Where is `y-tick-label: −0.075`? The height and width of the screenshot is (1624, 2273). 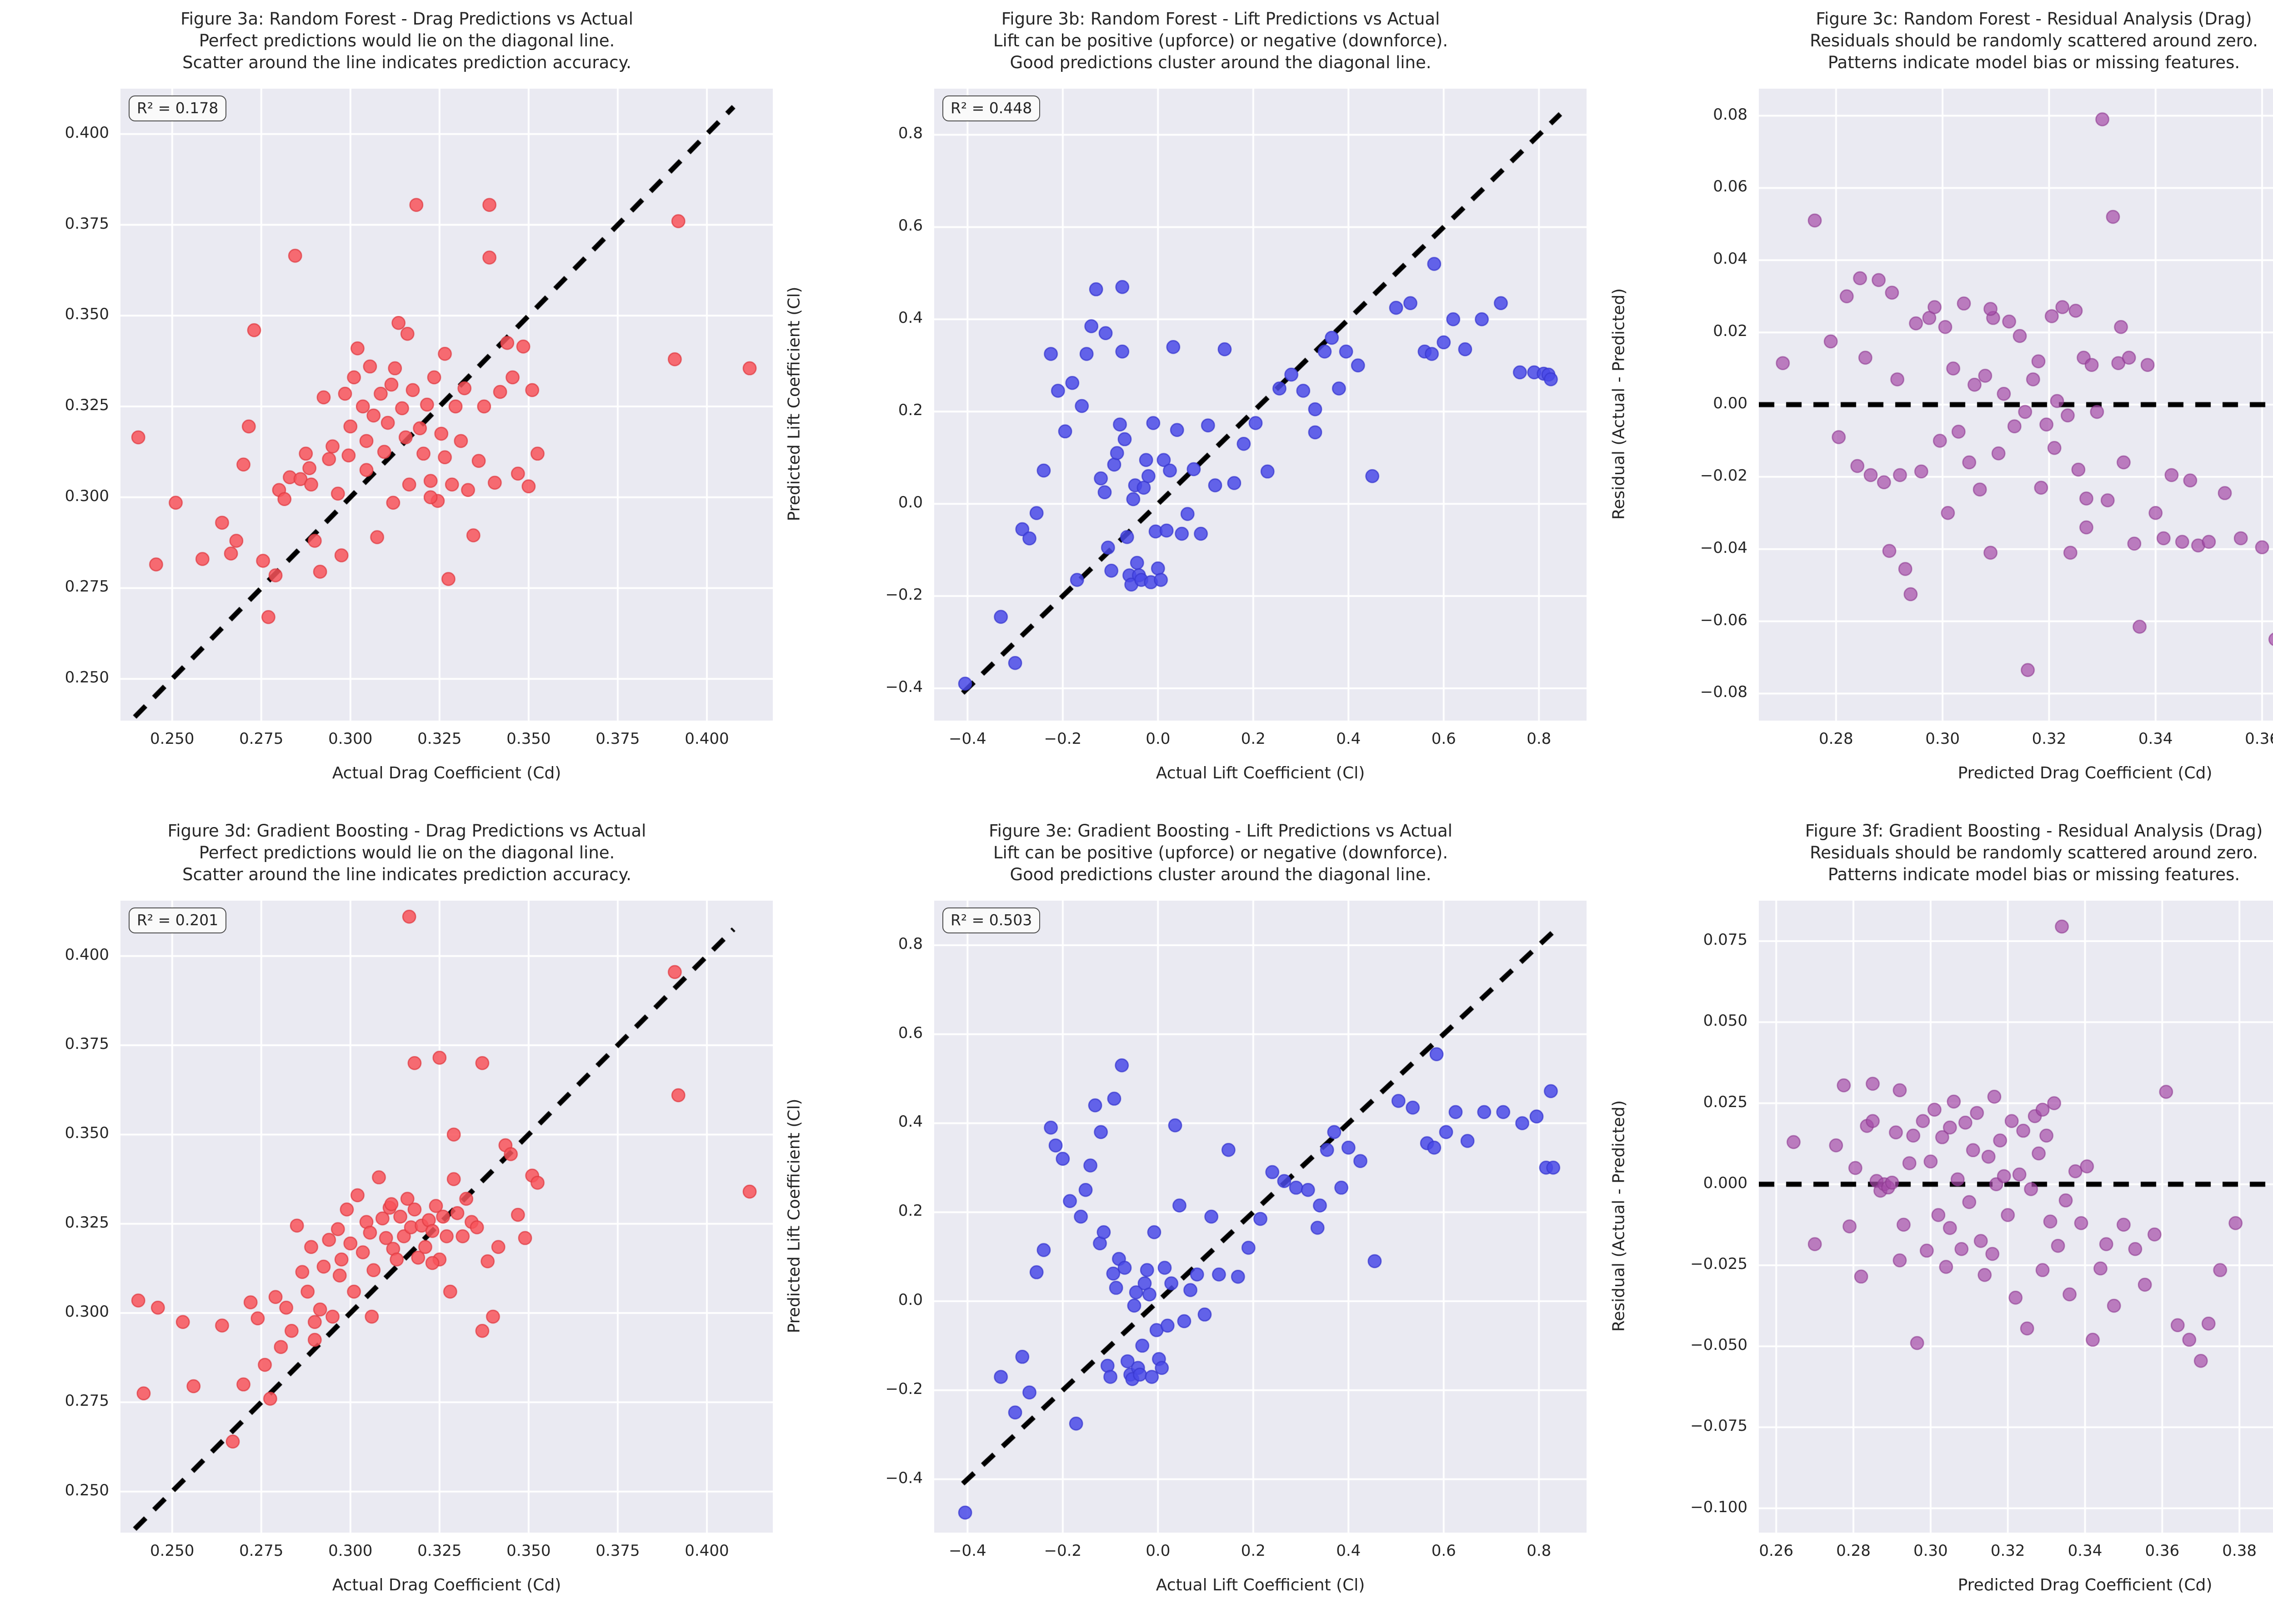
y-tick-label: −0.075 is located at coordinates (1718, 1426).